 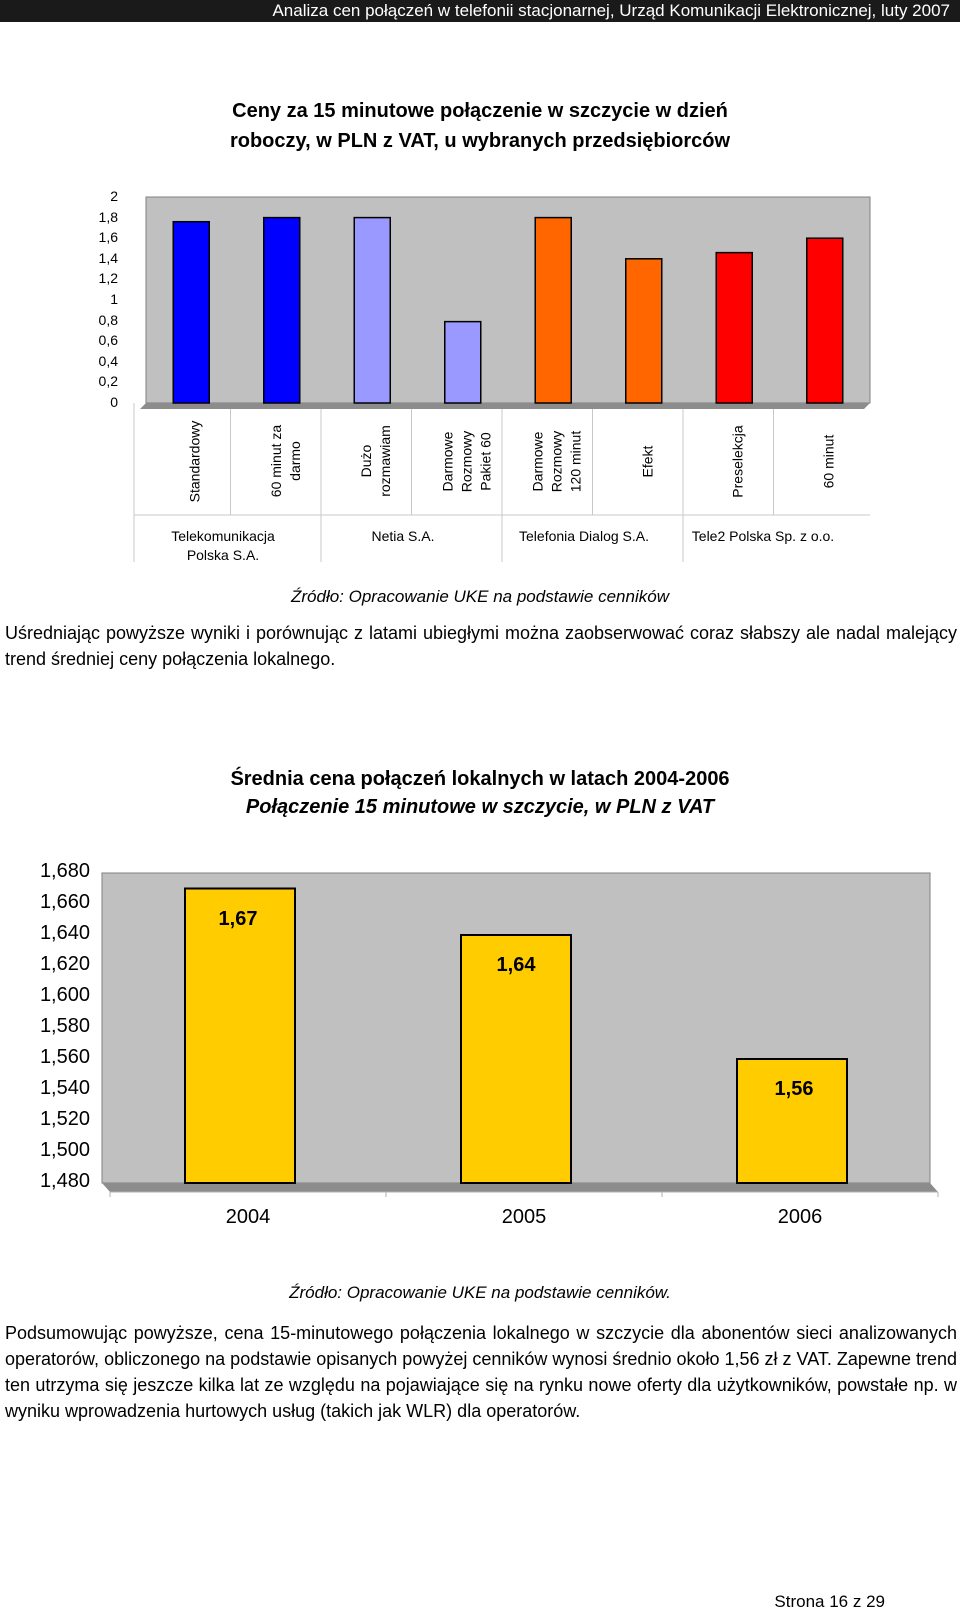 What do you see at coordinates (114, 299) in the screenshot?
I see `chart1-y-tick: 1` at bounding box center [114, 299].